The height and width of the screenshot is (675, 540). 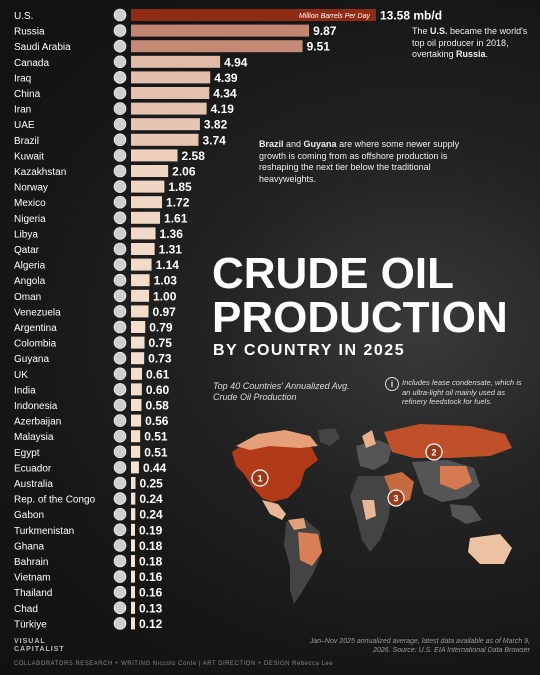 I want to click on value-label: 1.72, so click(x=178, y=203).